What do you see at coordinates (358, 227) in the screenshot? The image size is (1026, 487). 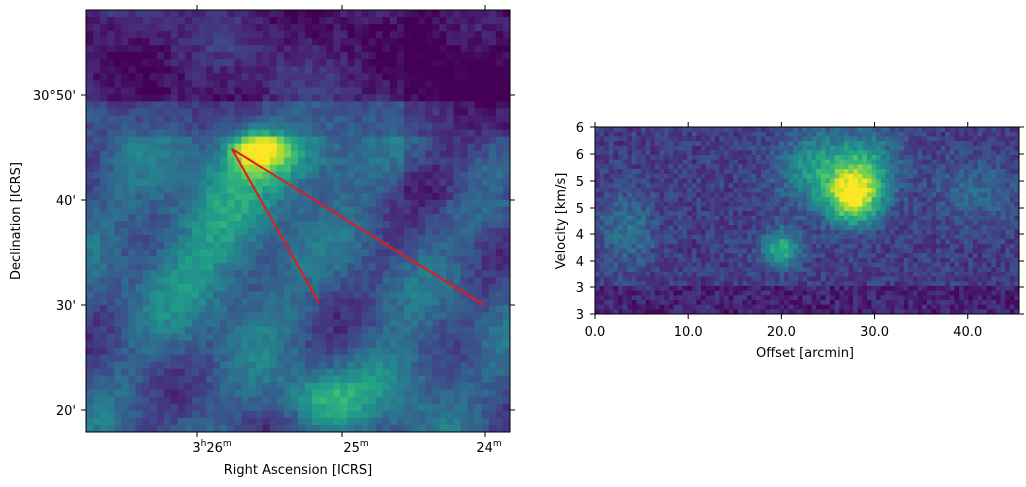 I see `pv-path-overlay` at bounding box center [358, 227].